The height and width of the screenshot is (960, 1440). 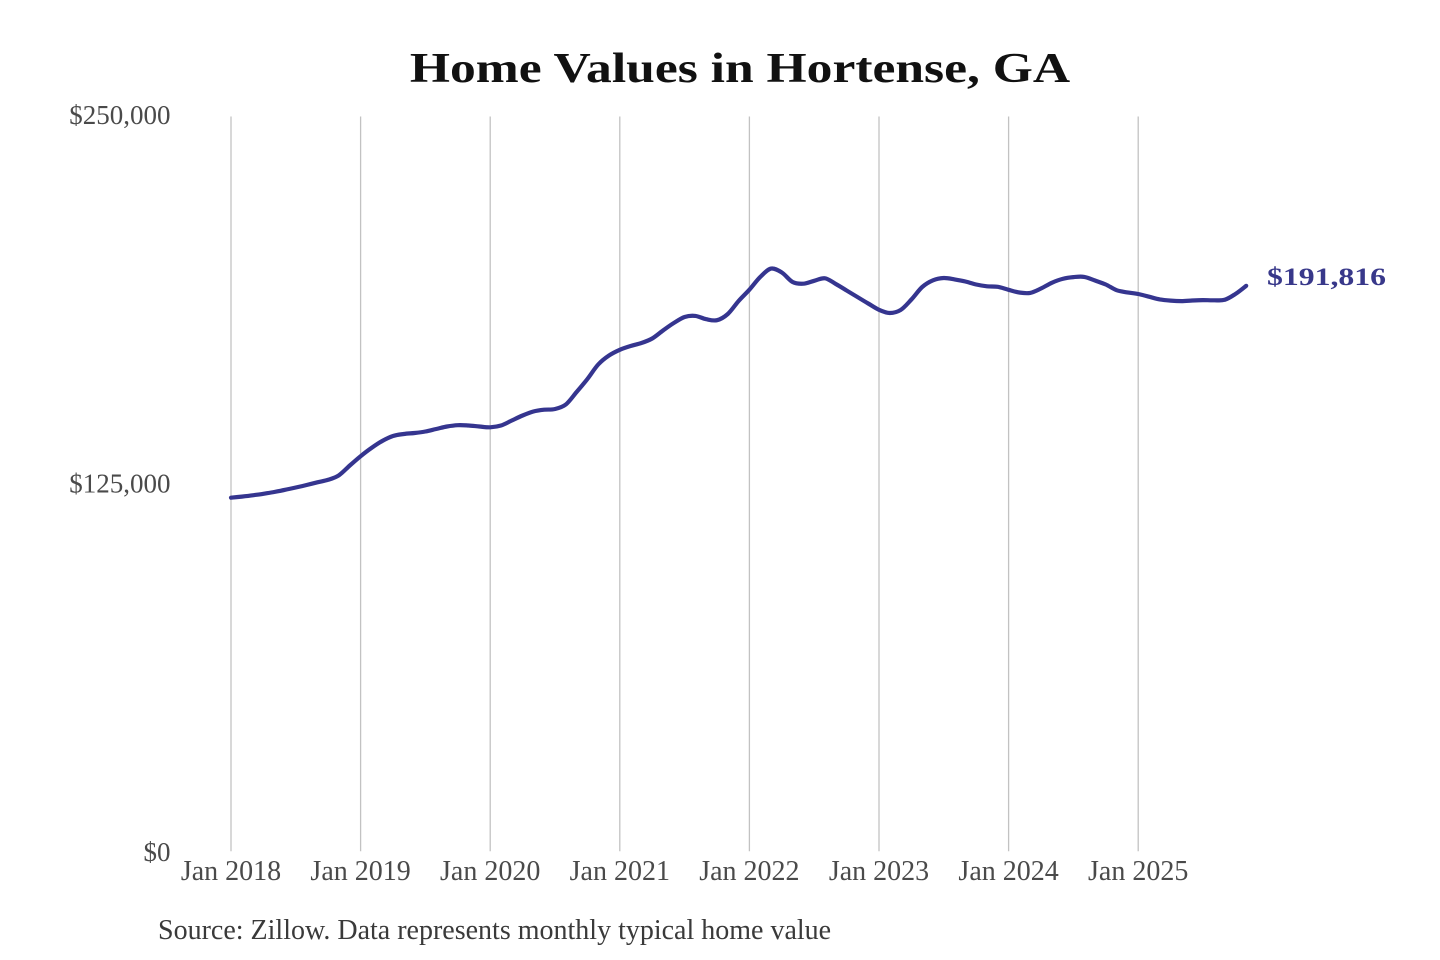 What do you see at coordinates (620, 871) in the screenshot?
I see `svg-text: Jan 2021` at bounding box center [620, 871].